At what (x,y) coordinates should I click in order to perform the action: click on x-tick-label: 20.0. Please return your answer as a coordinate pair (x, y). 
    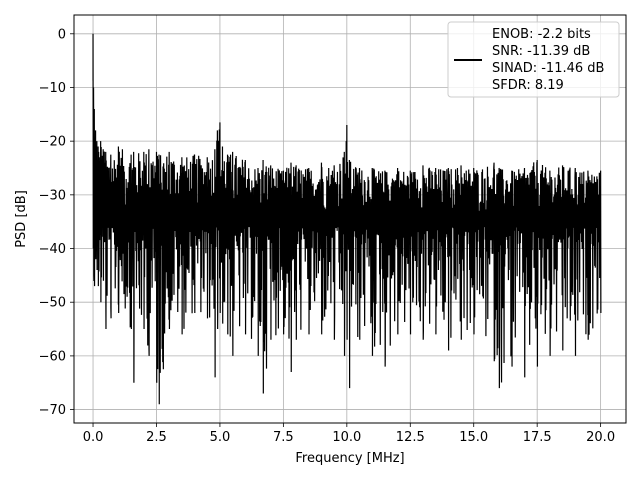
    Looking at the image, I should click on (600, 437).